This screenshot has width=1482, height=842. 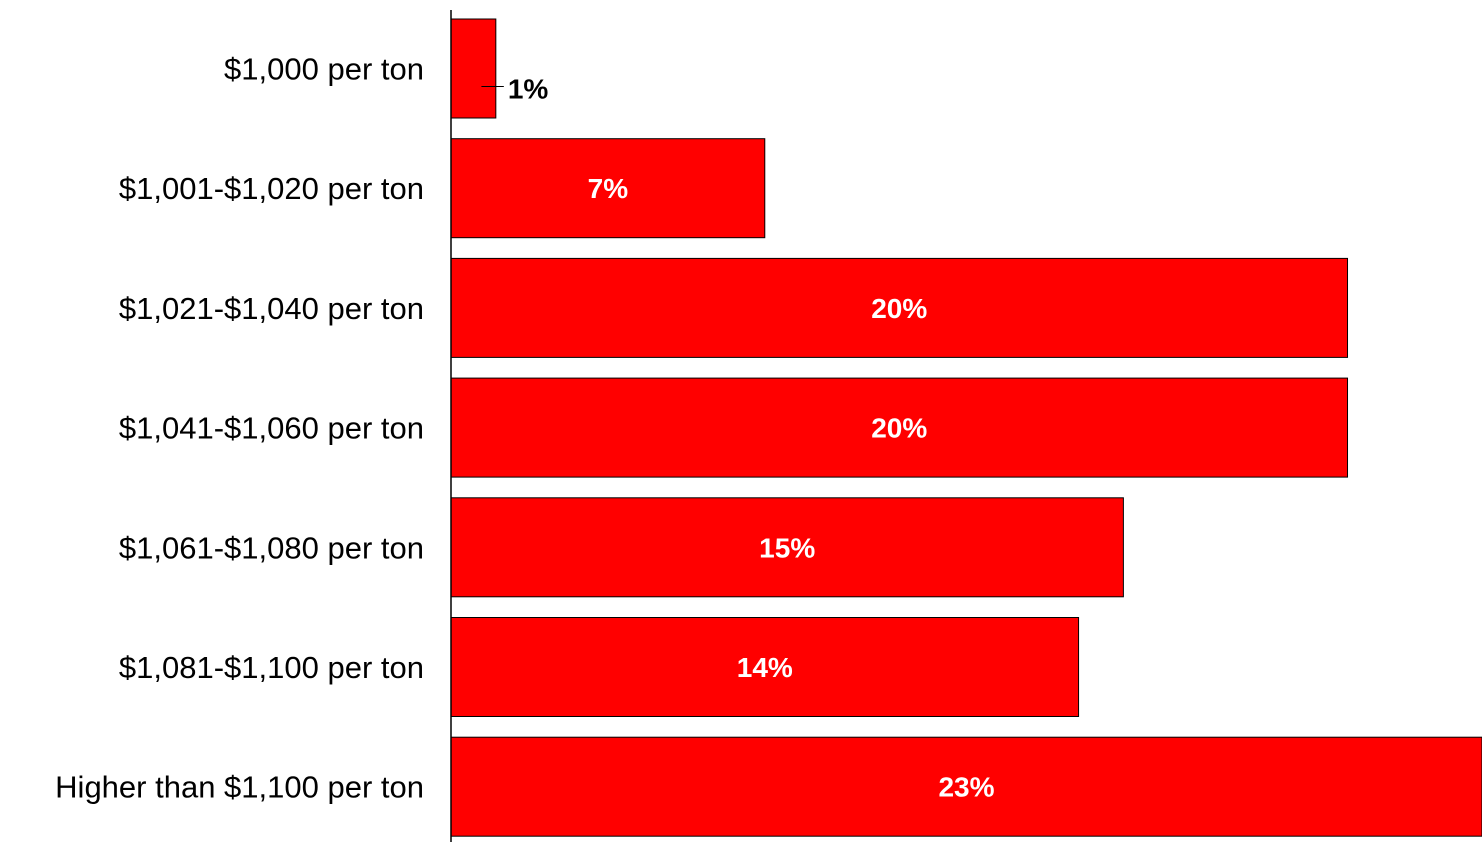 I want to click on category-label-4: $1,041-$1,060 per ton, so click(x=271, y=428).